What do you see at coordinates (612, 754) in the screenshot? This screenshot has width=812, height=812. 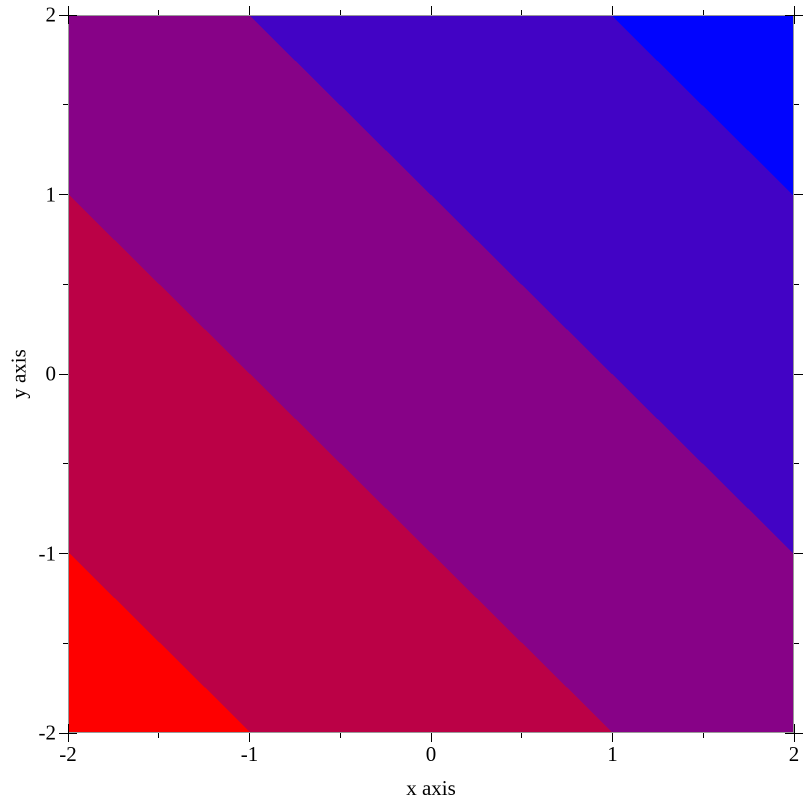 I see `x-tick-label: 1` at bounding box center [612, 754].